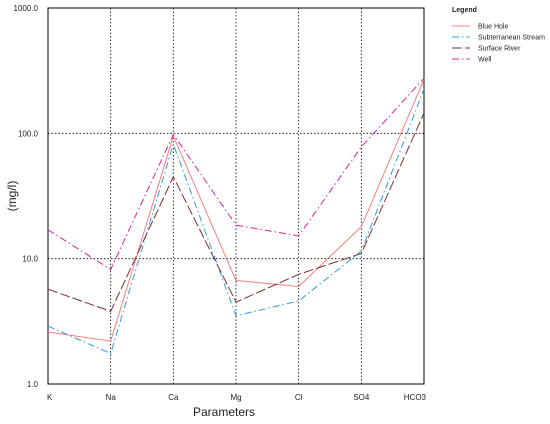 The height and width of the screenshot is (424, 550). Describe the element at coordinates (224, 412) in the screenshot. I see `x-axis-label: Parameters` at that location.